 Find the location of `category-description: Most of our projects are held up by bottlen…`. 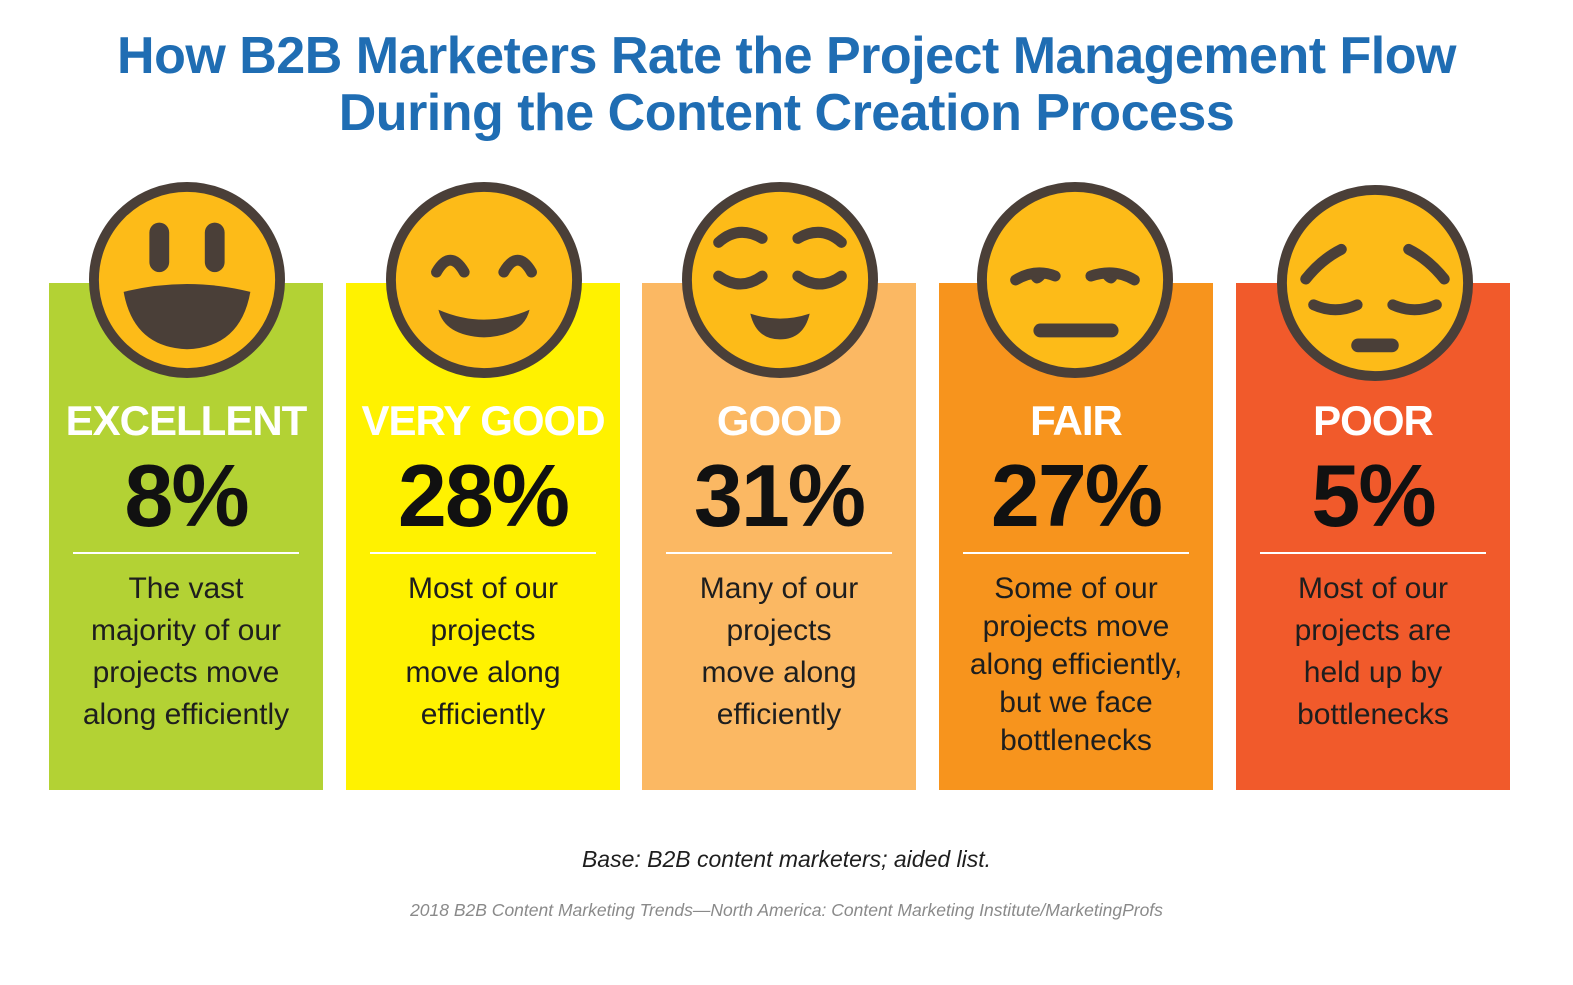

category-description: Most of our projects are held up by bottlen… is located at coordinates (1373, 652).